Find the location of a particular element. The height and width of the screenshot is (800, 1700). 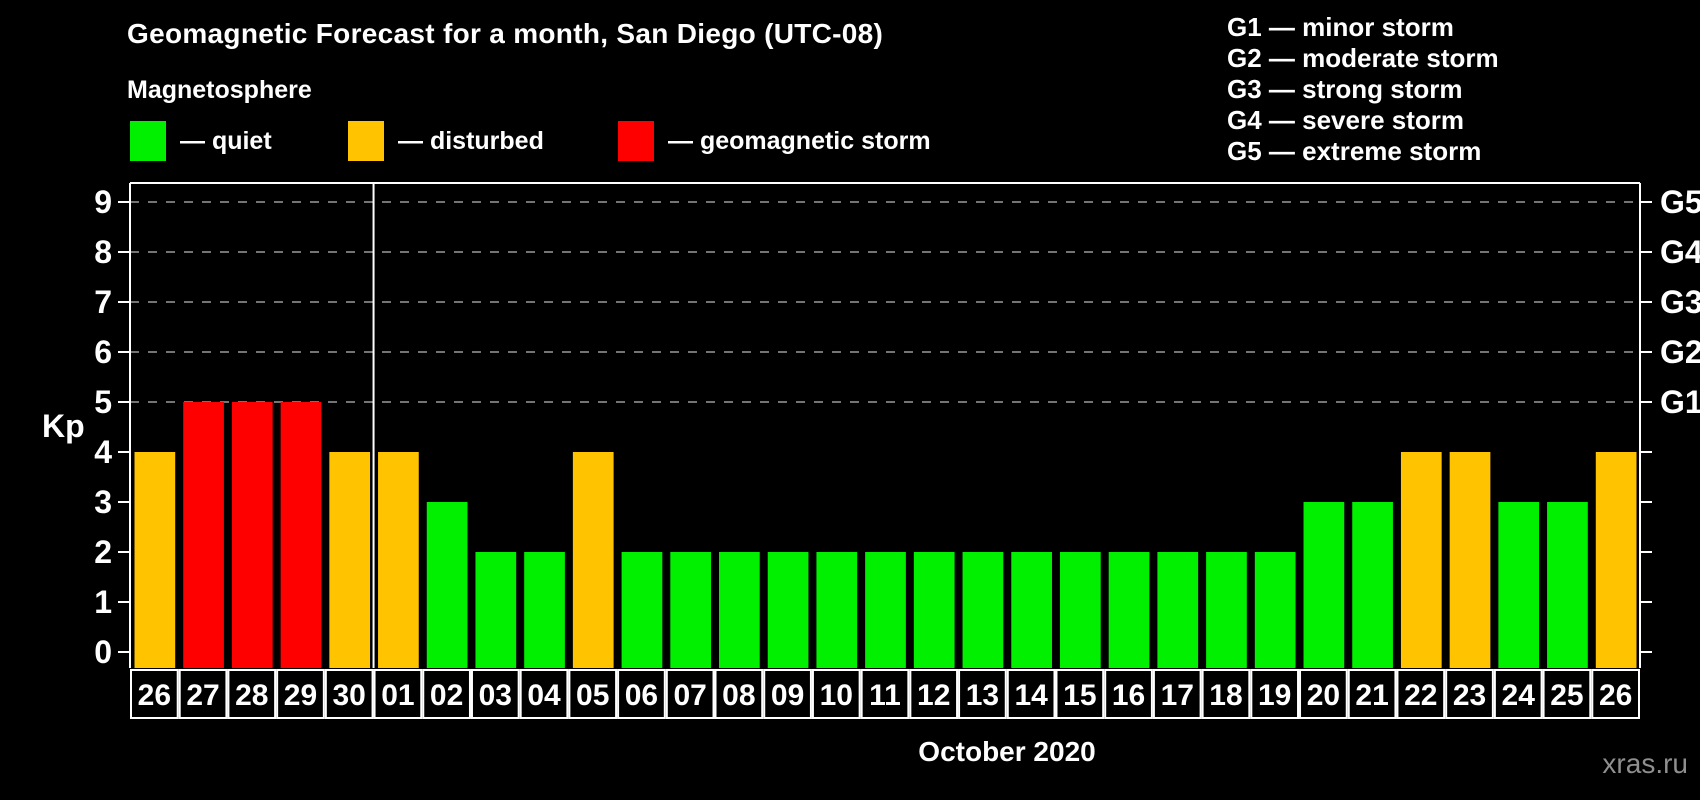

y-tick-label-5: 5 is located at coordinates (103, 402).